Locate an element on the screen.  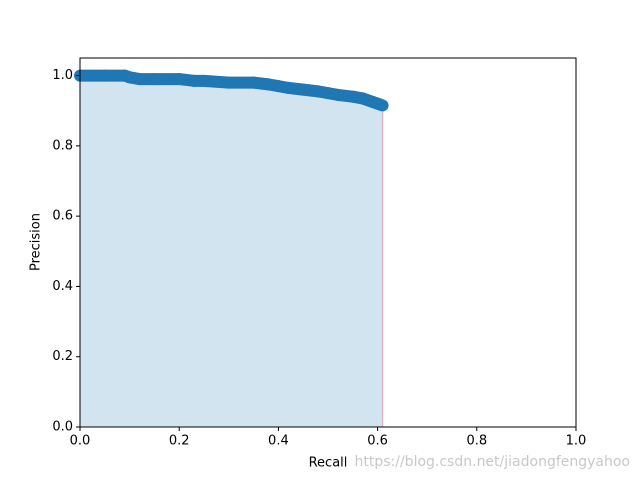
y-tick-label: 0.2 is located at coordinates (62, 356).